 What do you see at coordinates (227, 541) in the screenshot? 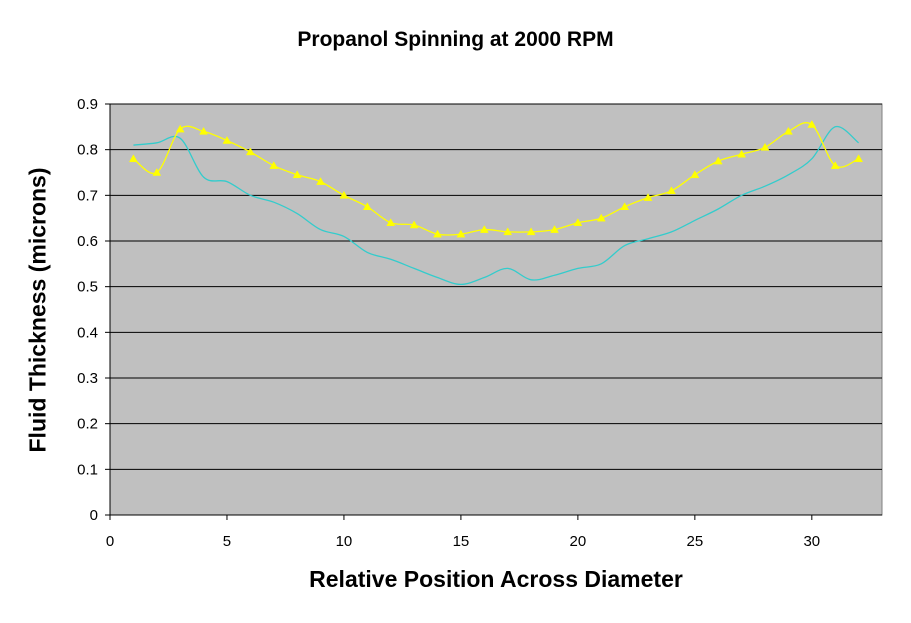
I see `x-tick-label: 5` at bounding box center [227, 541].